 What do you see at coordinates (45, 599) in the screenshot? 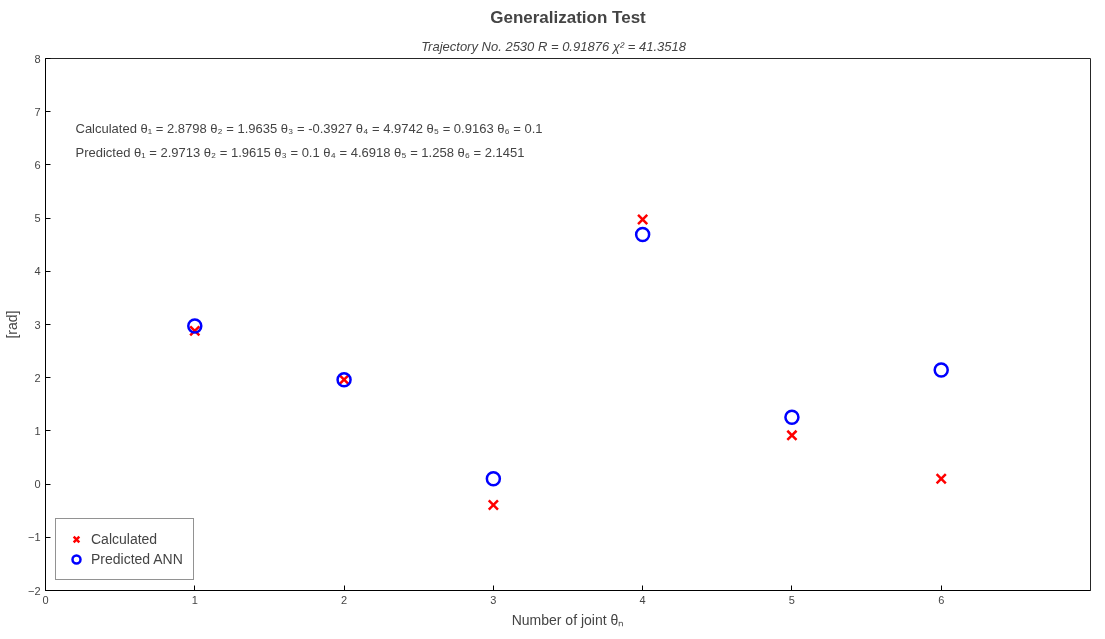
I see `x-tick-label: 0` at bounding box center [45, 599].